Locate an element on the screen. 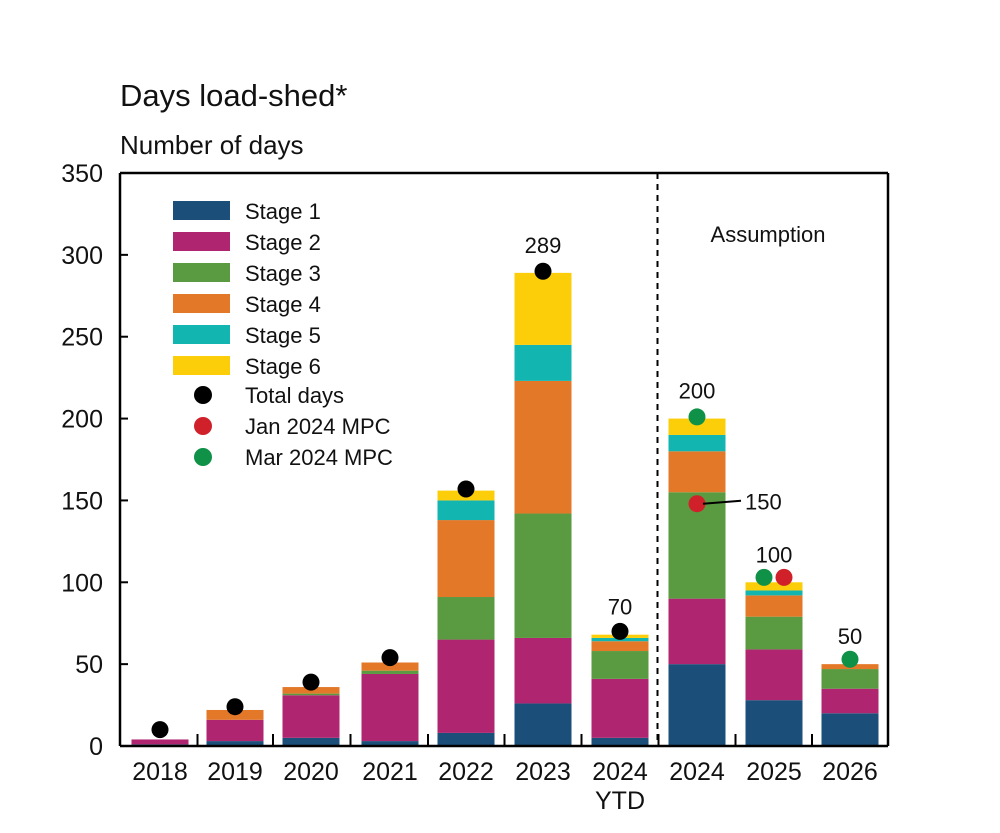 This screenshot has height=833, width=1000. bar-segment-stage-4-2023 is located at coordinates (543, 447).